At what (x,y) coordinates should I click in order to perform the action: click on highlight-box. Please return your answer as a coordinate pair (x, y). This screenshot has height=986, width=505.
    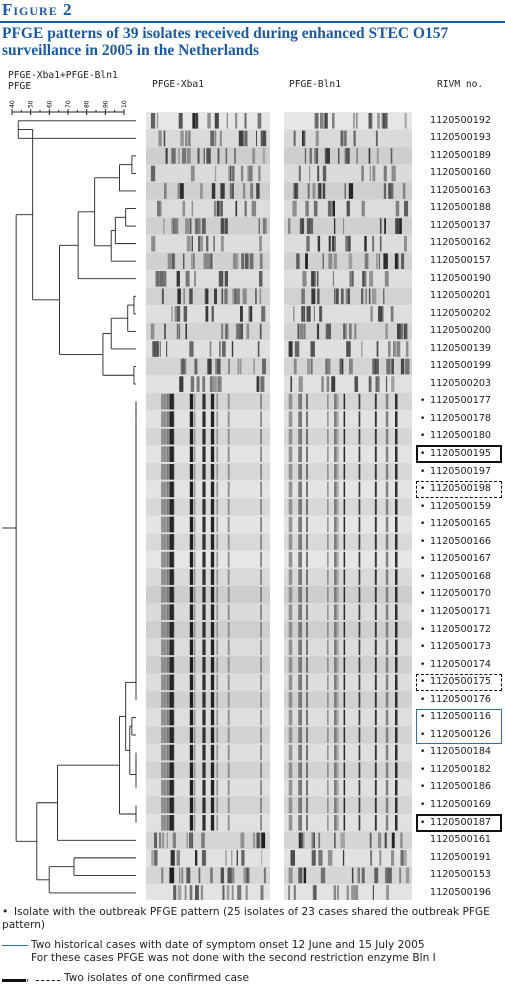
    Looking at the image, I should click on (459, 726).